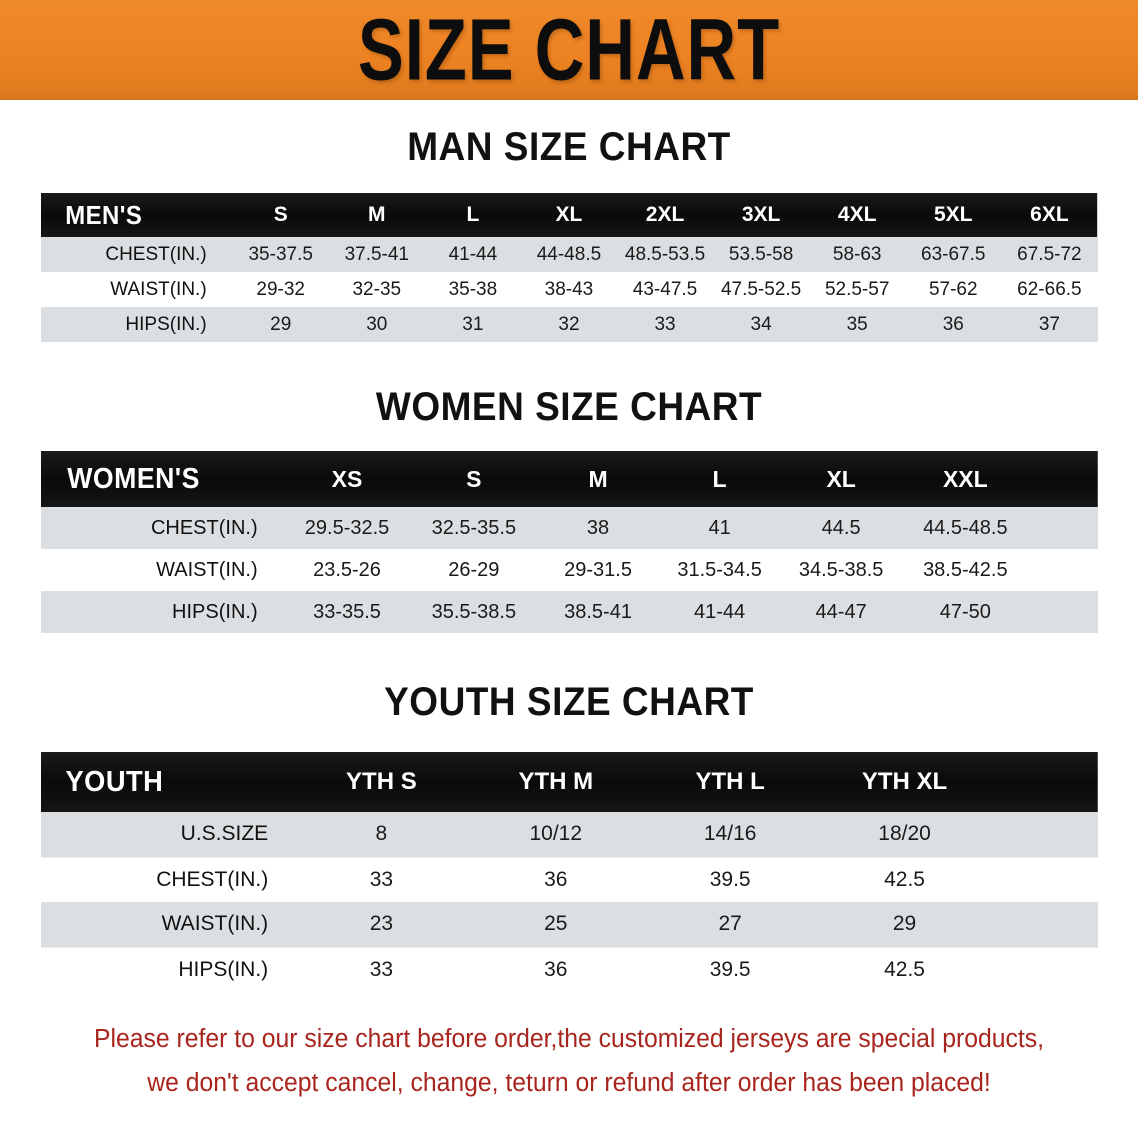 The height and width of the screenshot is (1132, 1138). What do you see at coordinates (556, 781) in the screenshot?
I see `youth-size-col-1: YTH M` at bounding box center [556, 781].